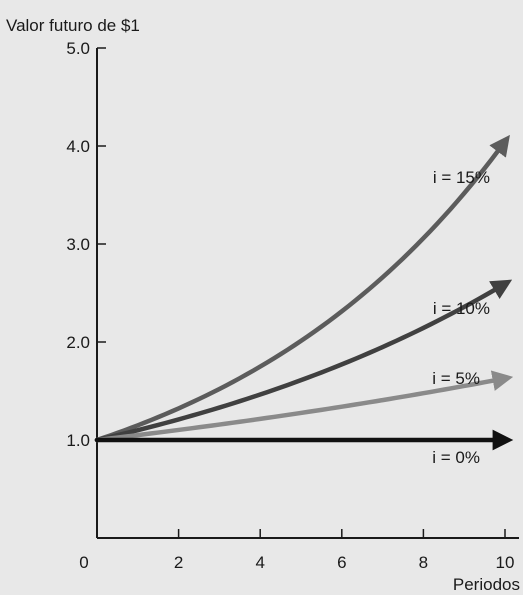 The image size is (523, 595). I want to click on series-label: i = 0%, so click(456, 457).